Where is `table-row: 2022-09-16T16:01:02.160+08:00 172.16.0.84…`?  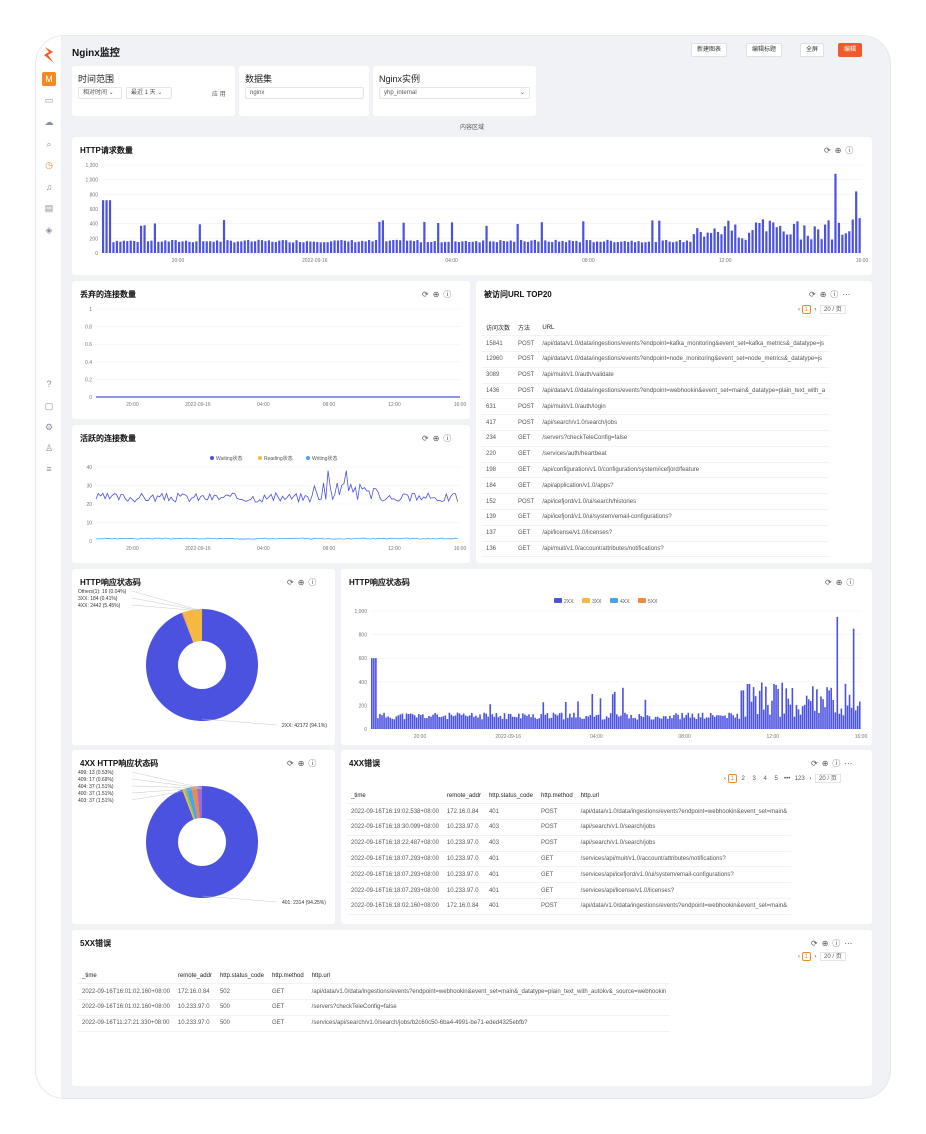
table-row: 2022-09-16T16:01:02.160+08:00 172.16.0.84… is located at coordinates (374, 992).